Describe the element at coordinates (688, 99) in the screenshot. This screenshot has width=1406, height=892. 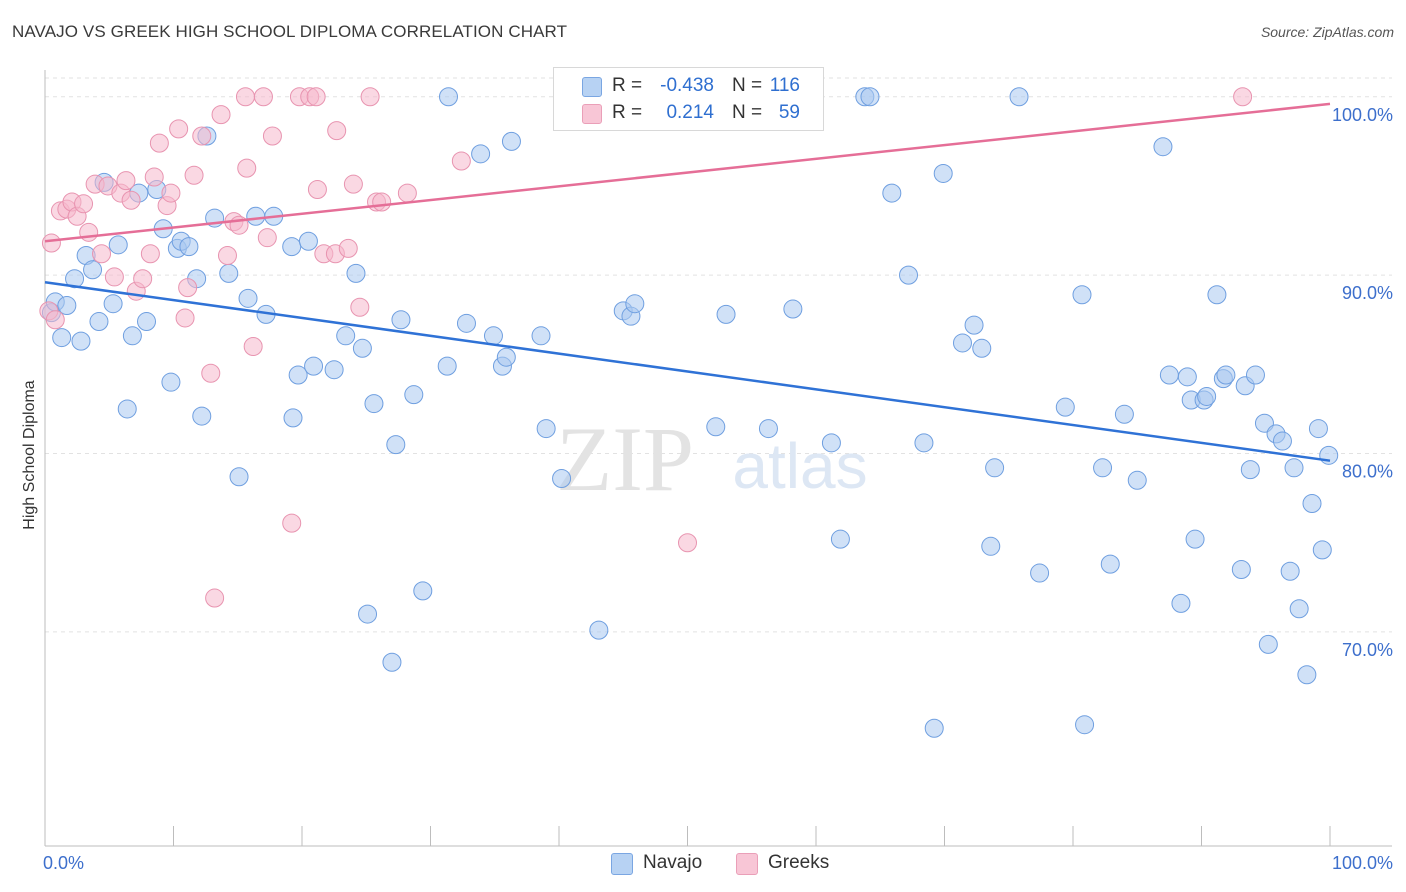
I see `correlation-legend: R = -0.438 N = 116 R = 0.214 N = 59` at that location.